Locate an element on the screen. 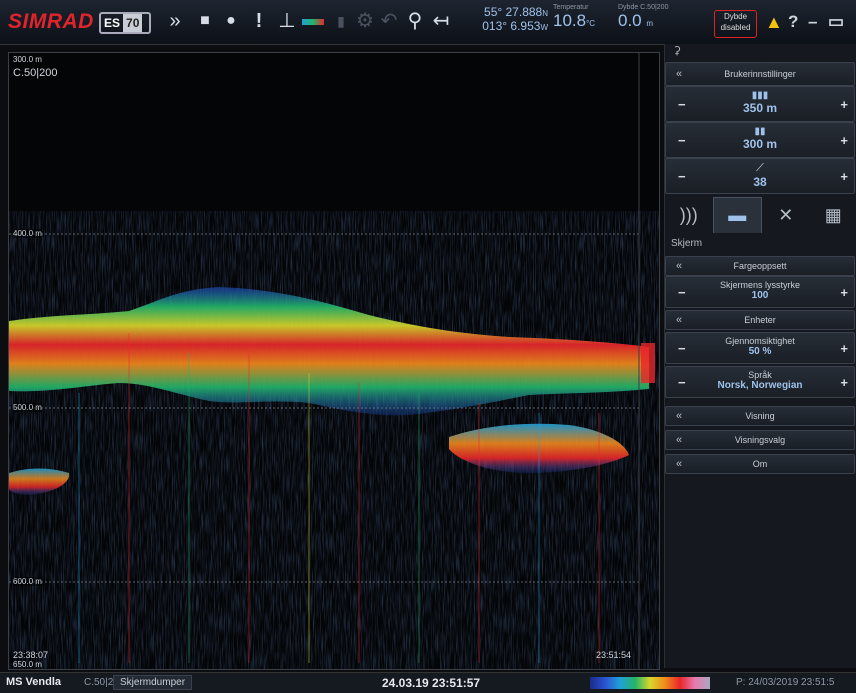  color-scale-bar is located at coordinates (650, 683).